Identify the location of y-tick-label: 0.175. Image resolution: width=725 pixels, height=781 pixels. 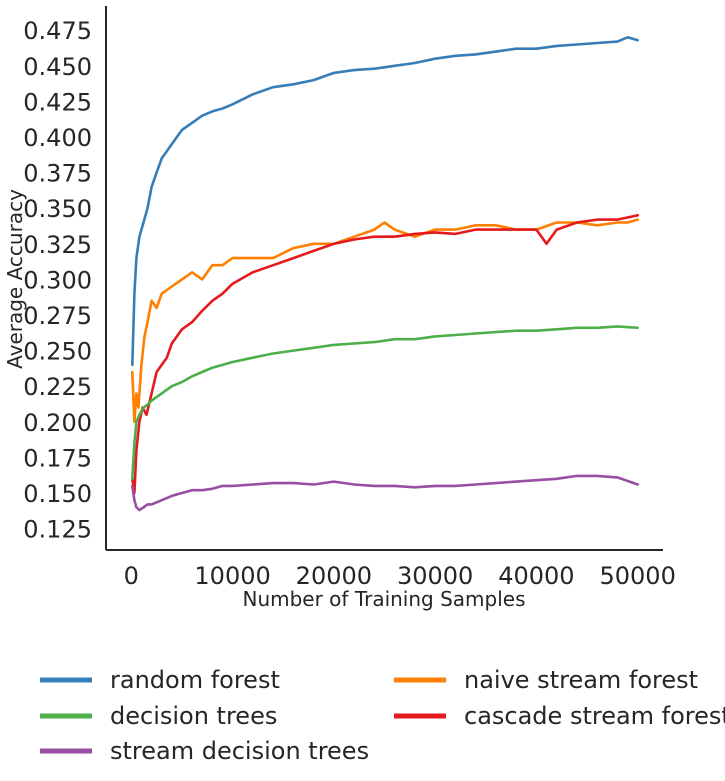
(57, 458).